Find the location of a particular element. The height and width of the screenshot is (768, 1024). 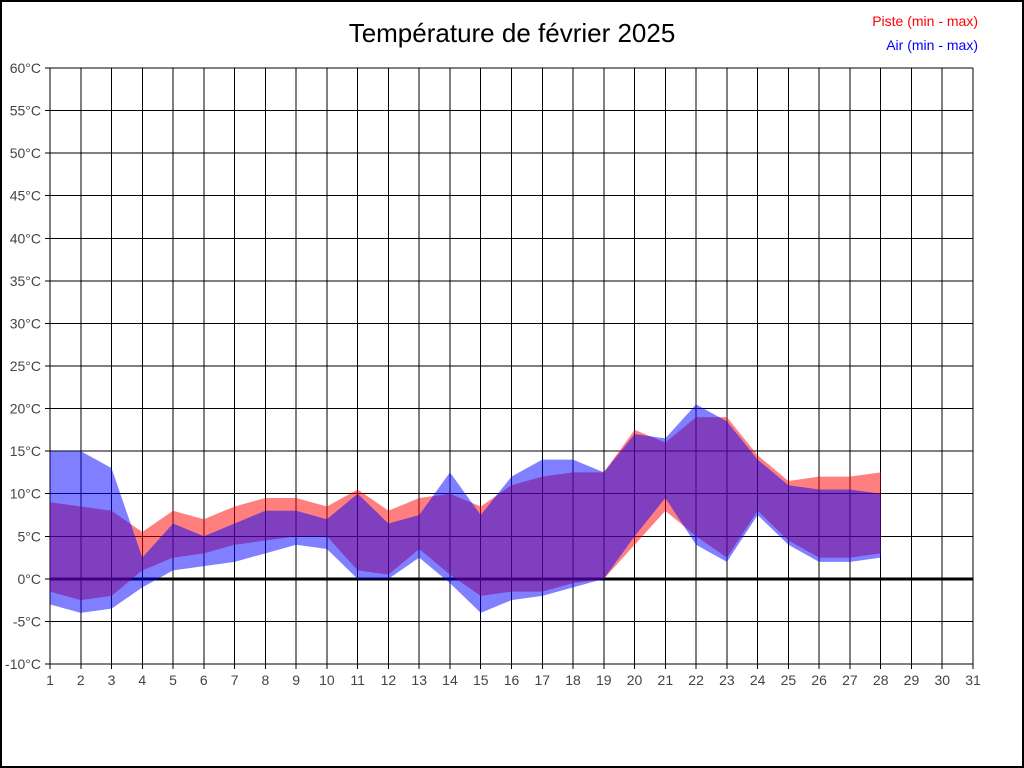

y-tick-label: 45°C is located at coordinates (25, 196).